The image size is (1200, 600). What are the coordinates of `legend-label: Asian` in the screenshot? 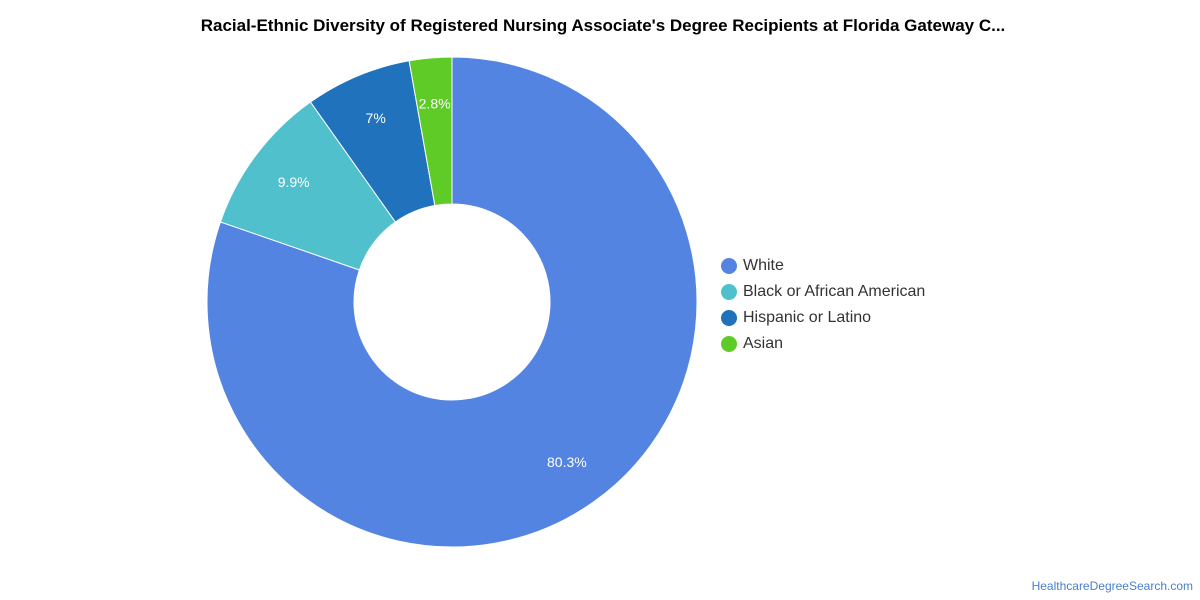 It's located at (763, 343).